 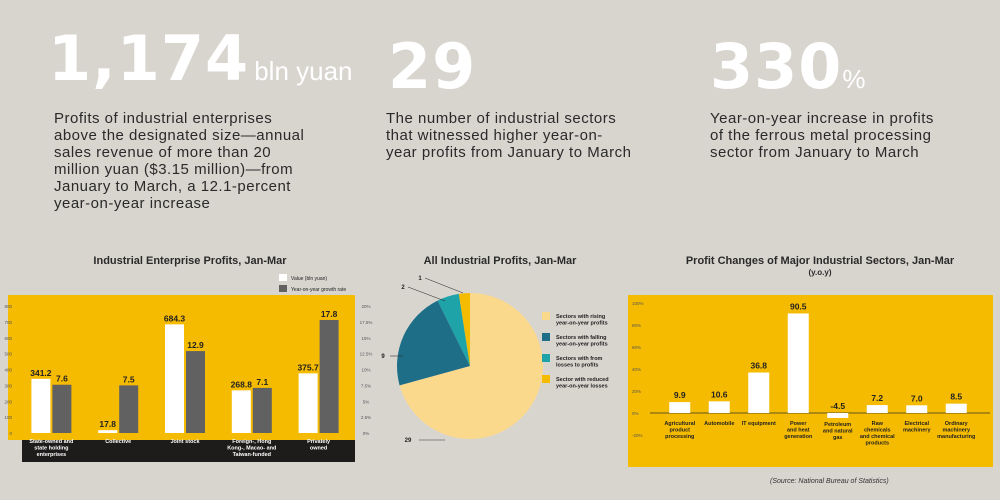 What do you see at coordinates (877, 437) in the screenshot?
I see `chart3-category-label: and chemical` at bounding box center [877, 437].